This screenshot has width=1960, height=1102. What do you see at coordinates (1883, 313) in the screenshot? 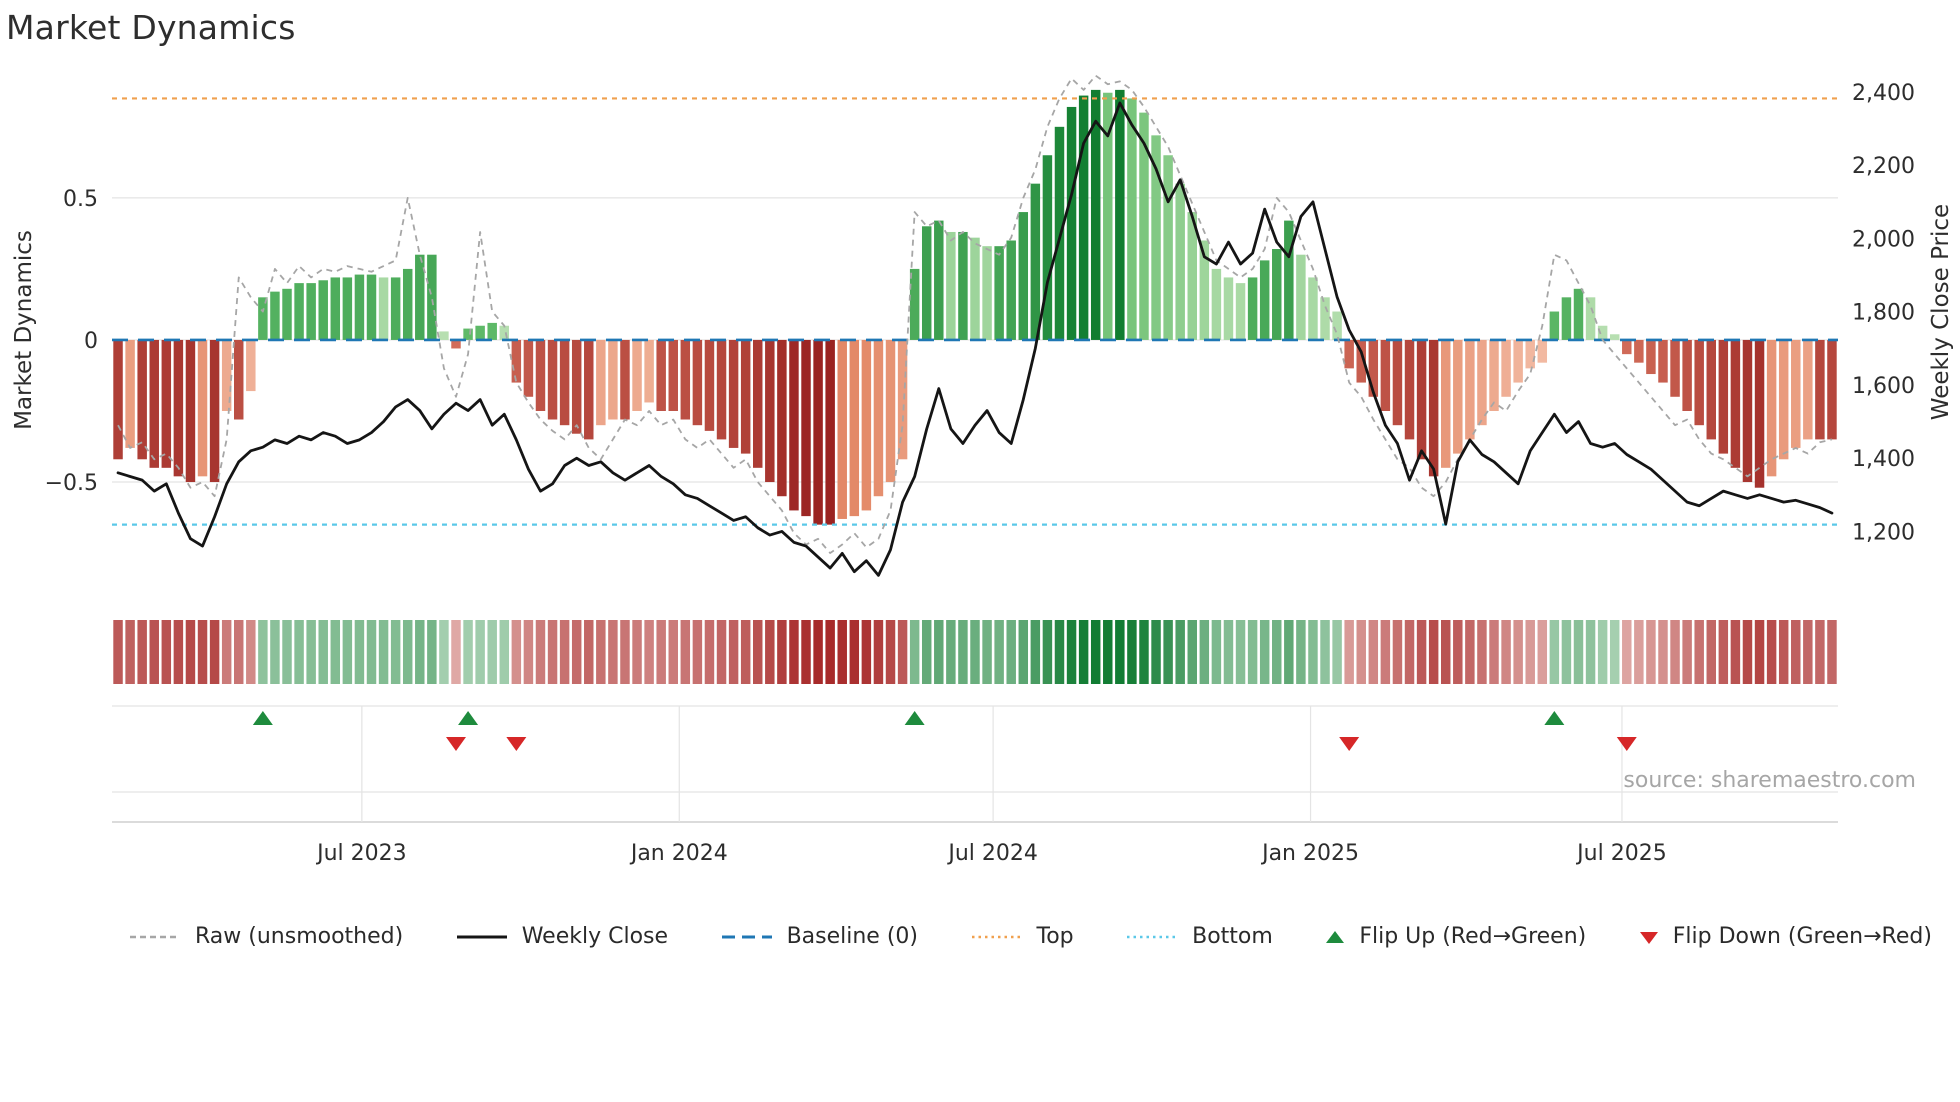
I see `right-axis-tick-label: 1,800` at bounding box center [1883, 313].